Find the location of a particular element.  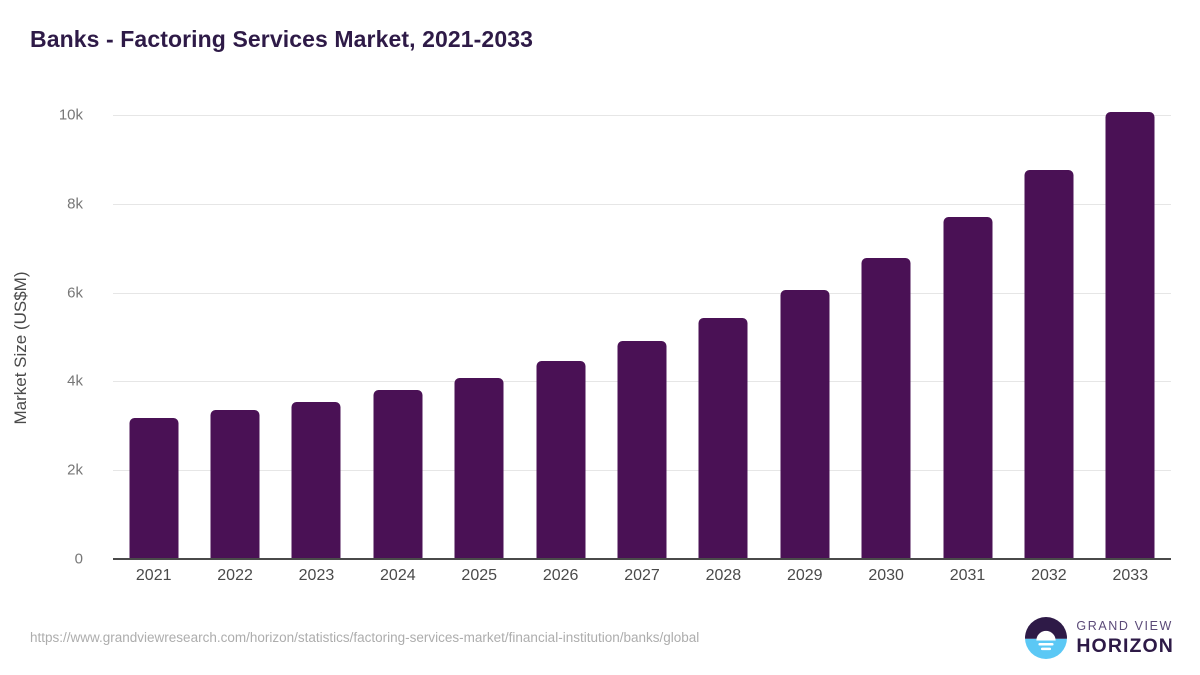

bar-2028 is located at coordinates (723, 438).